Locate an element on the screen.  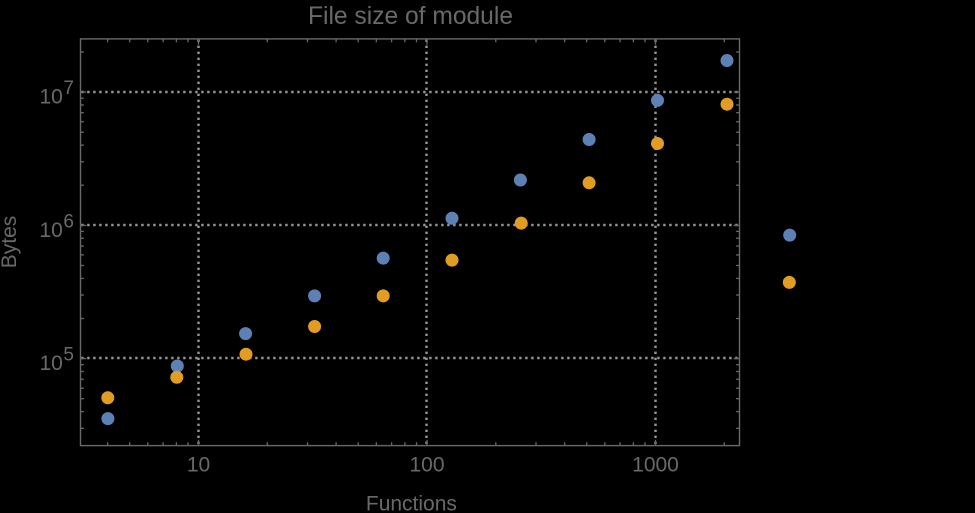
svg-text: File size of module is located at coordinates (410, 16).